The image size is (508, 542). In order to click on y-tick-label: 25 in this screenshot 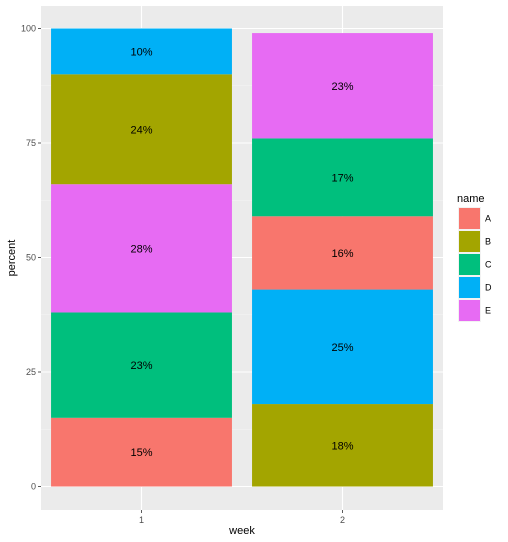, I will do `click(31, 372)`.